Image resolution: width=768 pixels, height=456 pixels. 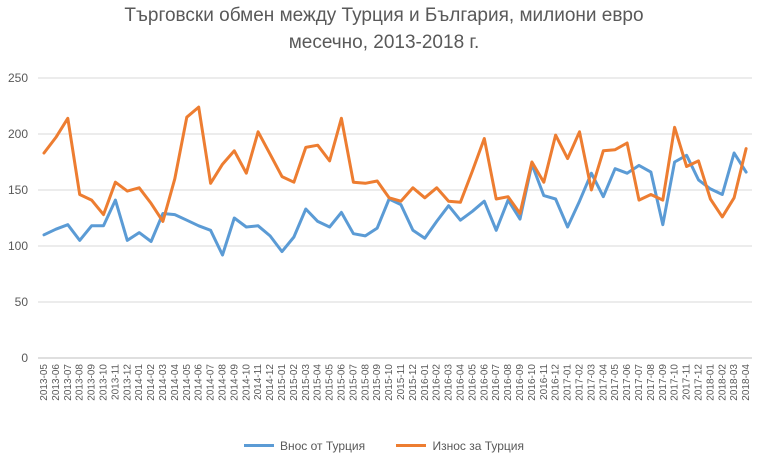 What do you see at coordinates (306, 382) in the screenshot?
I see `x-tick-label: 2015-03` at bounding box center [306, 382].